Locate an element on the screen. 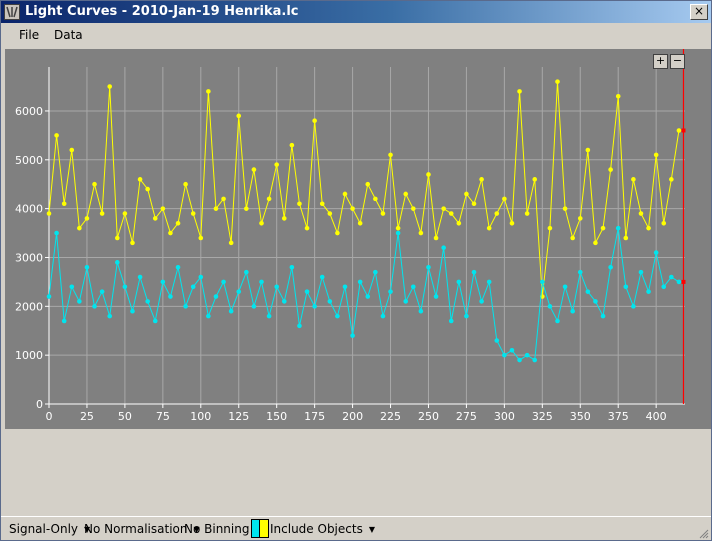 The image size is (712, 541). x-tick-label: 150 is located at coordinates (276, 416).